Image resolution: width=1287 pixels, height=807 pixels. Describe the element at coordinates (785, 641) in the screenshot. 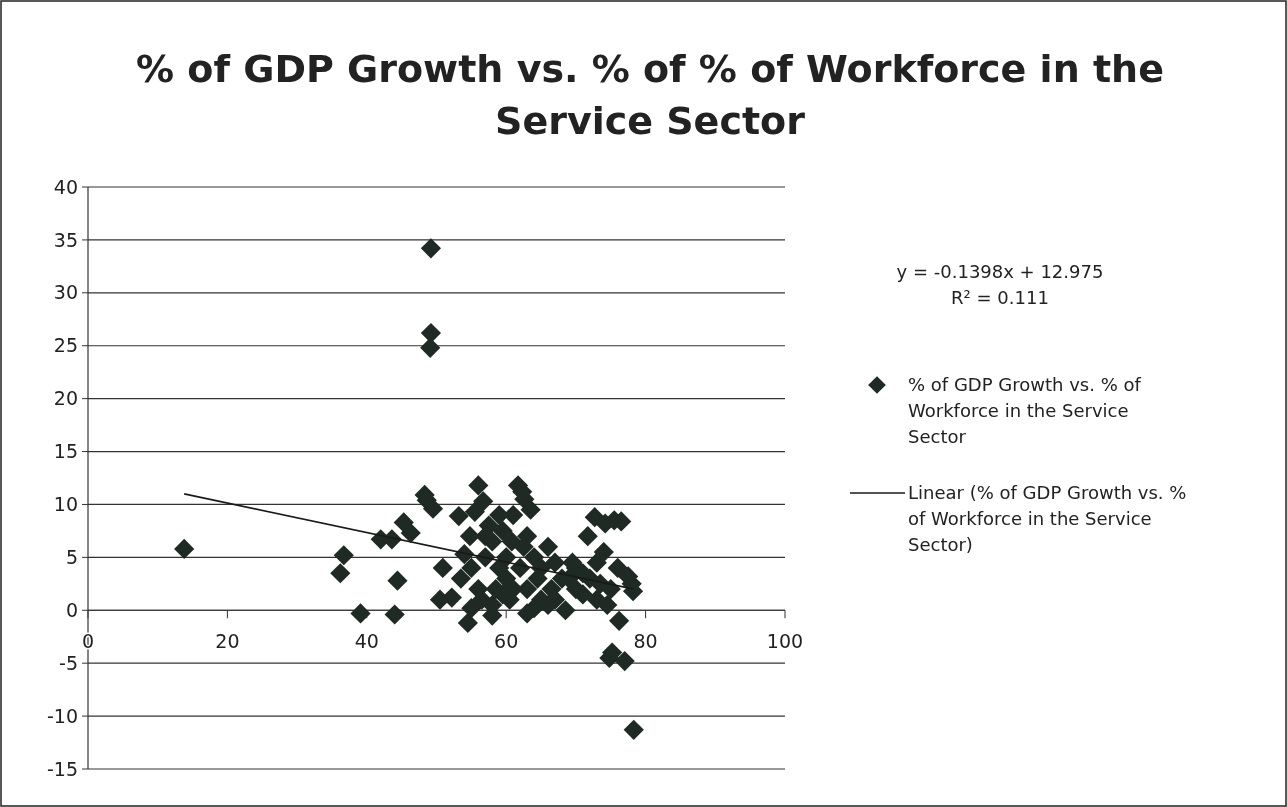

I see `x-tick-label: 100` at that location.